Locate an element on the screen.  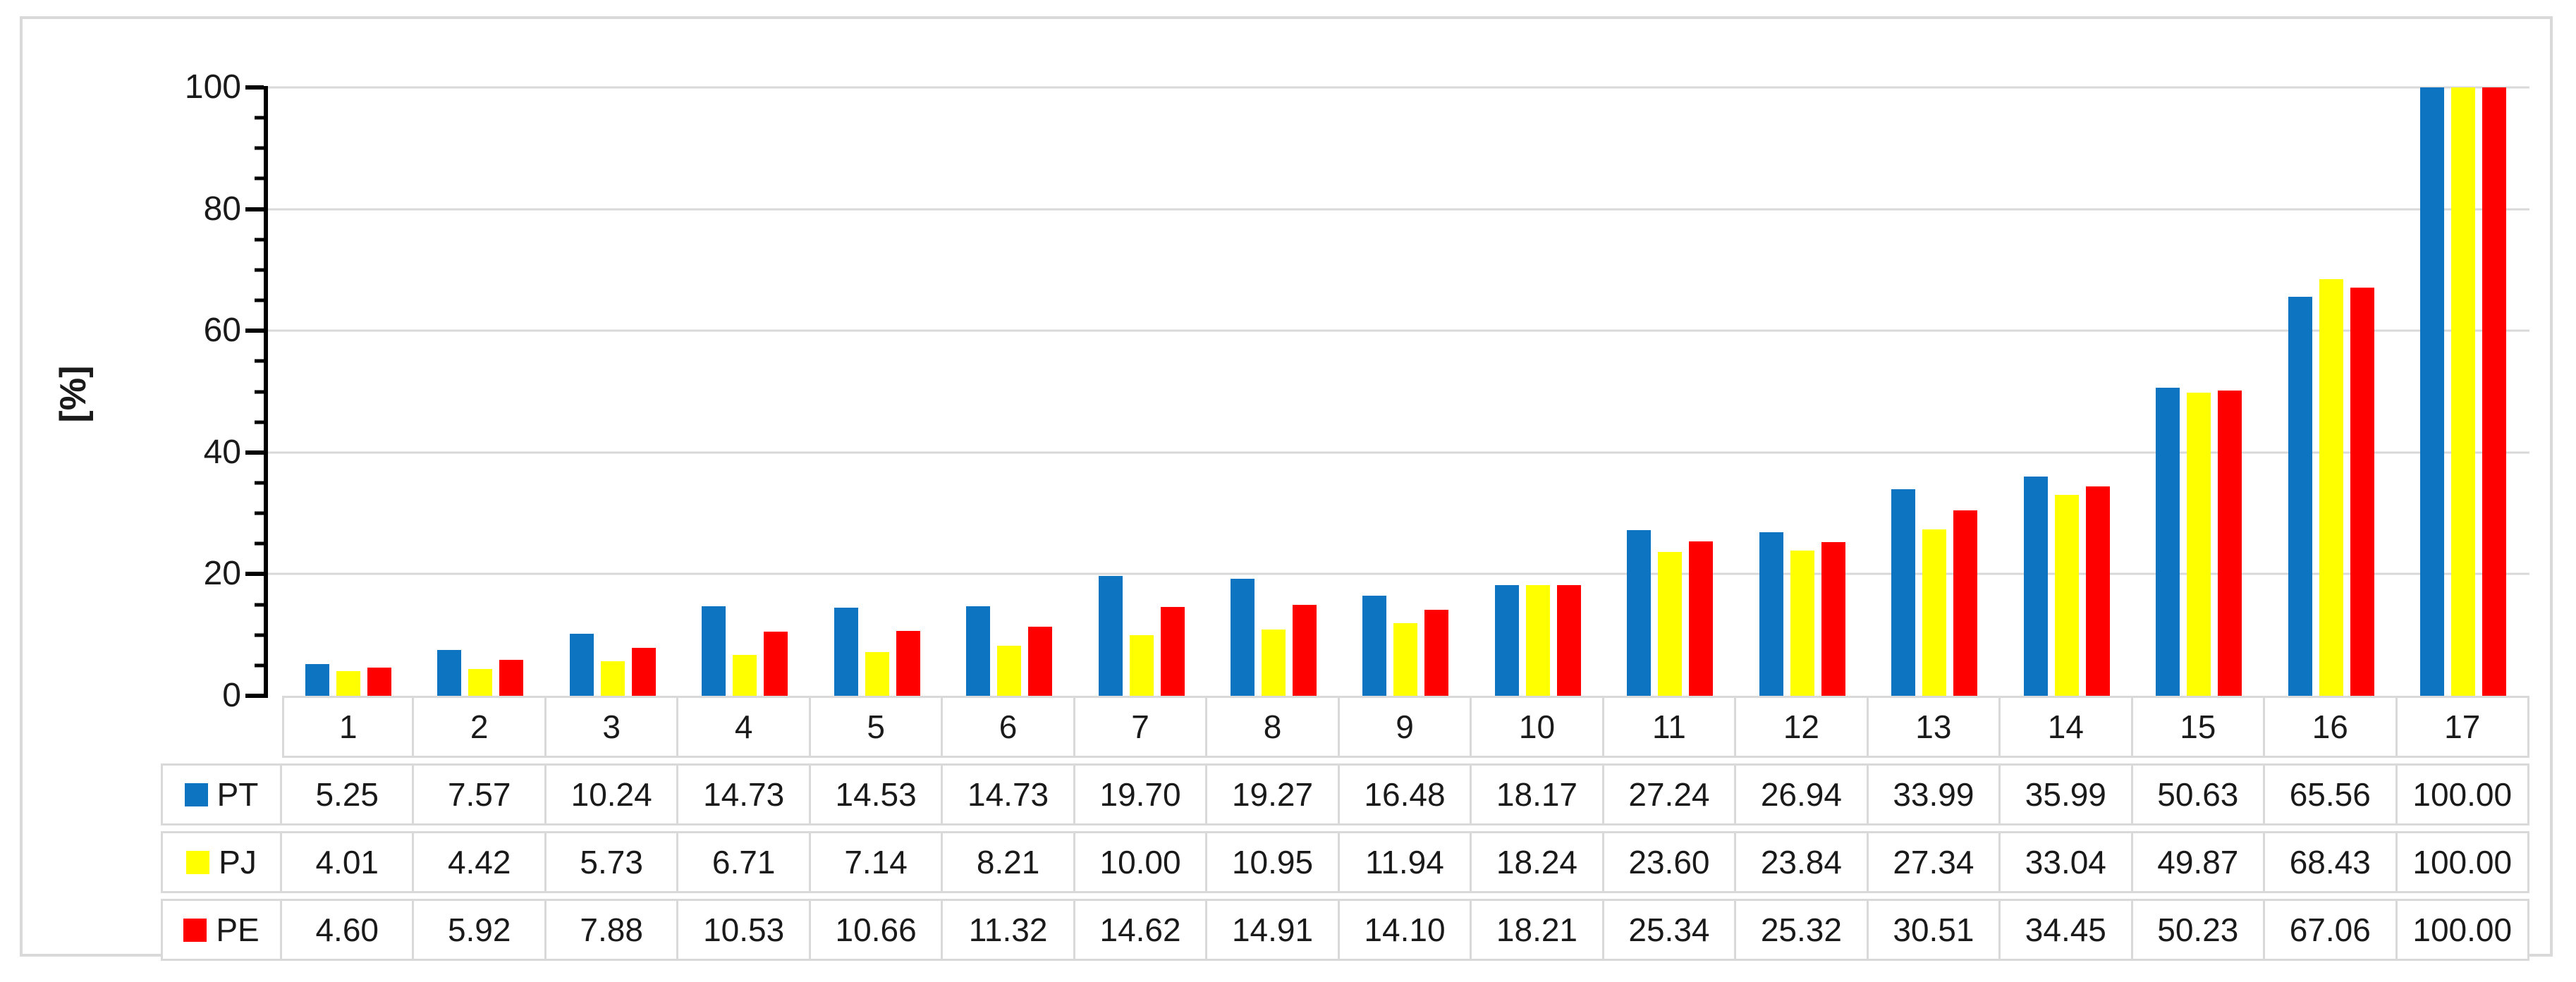
value-cell-pe-6: 11.32 is located at coordinates (1009, 930).